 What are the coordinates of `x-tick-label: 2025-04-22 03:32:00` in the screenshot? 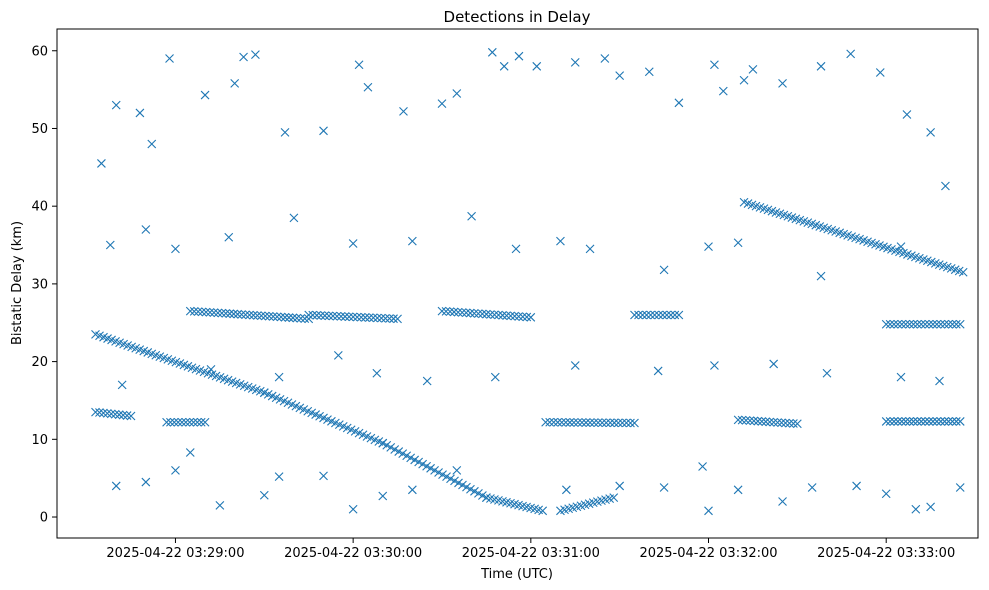 It's located at (708, 553).